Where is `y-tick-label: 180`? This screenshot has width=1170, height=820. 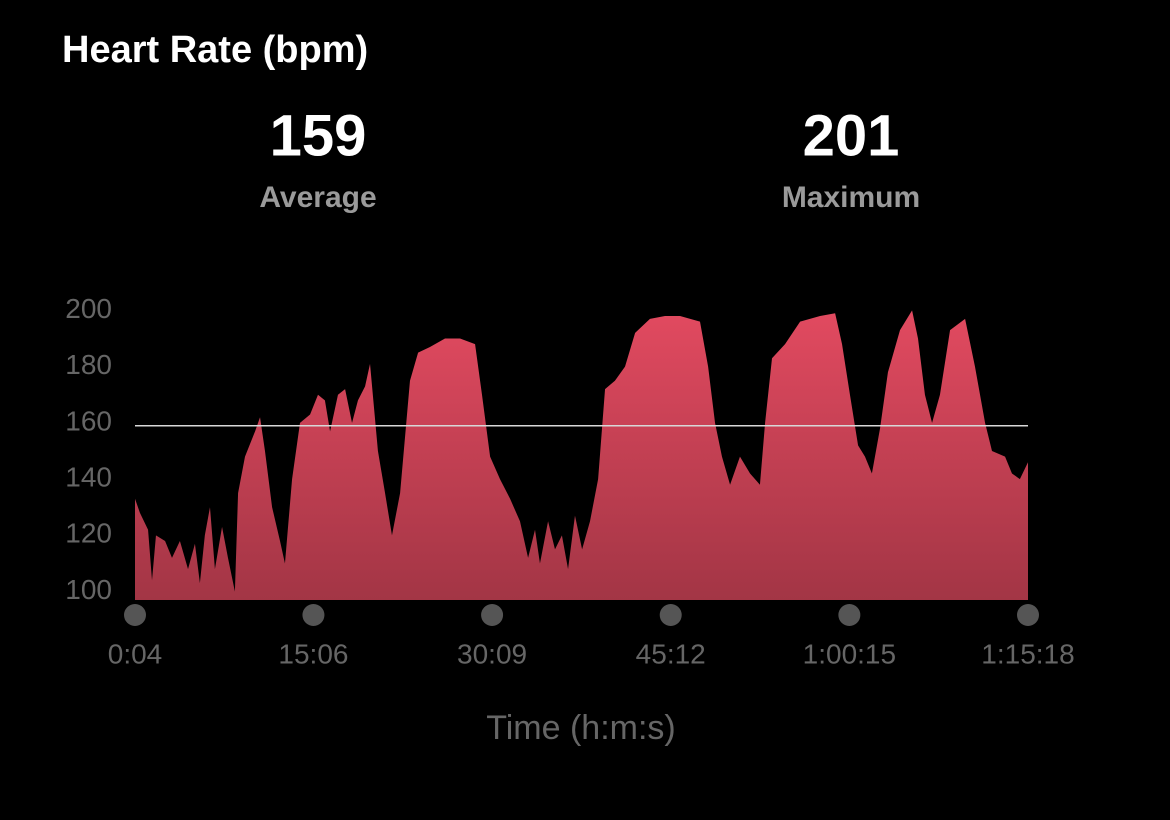
y-tick-label: 180 is located at coordinates (88, 364).